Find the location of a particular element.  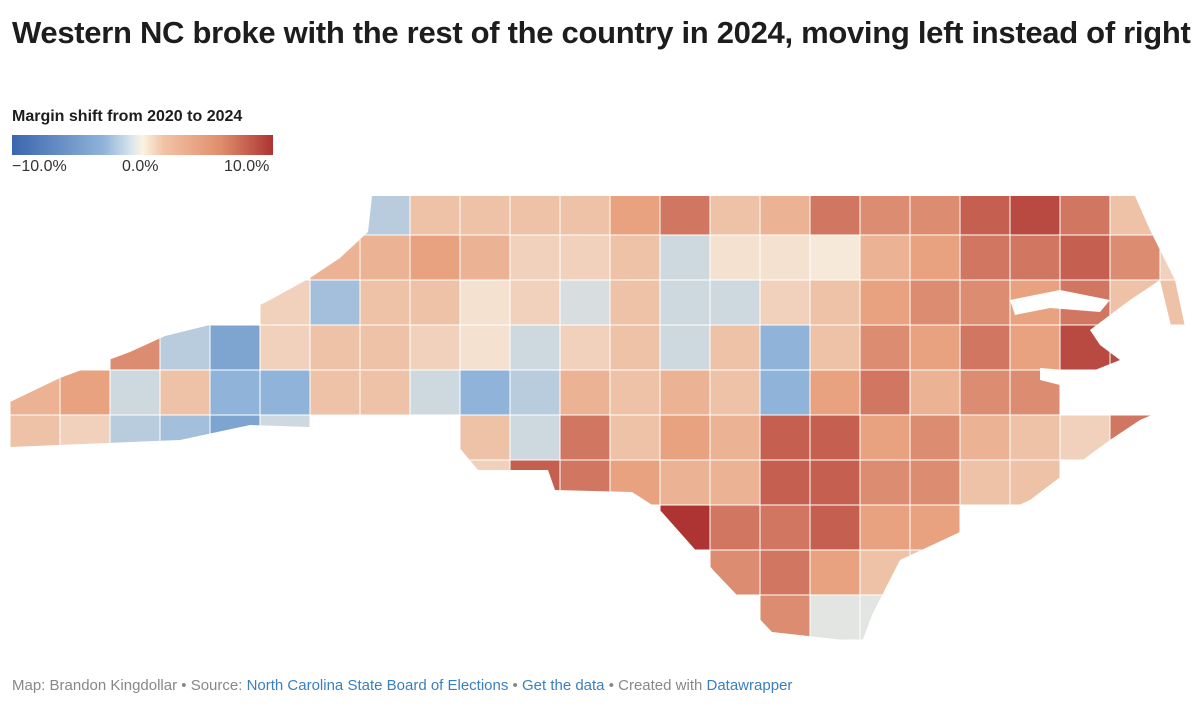

source-link: North Carolina State Board of Elections is located at coordinates (377, 685).